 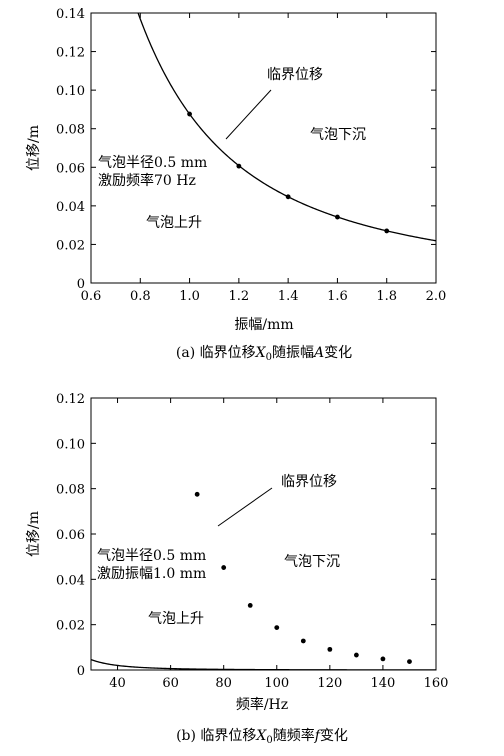 What do you see at coordinates (189, 296) in the screenshot?
I see `panel-a-xtick-label: 1.0` at bounding box center [189, 296].